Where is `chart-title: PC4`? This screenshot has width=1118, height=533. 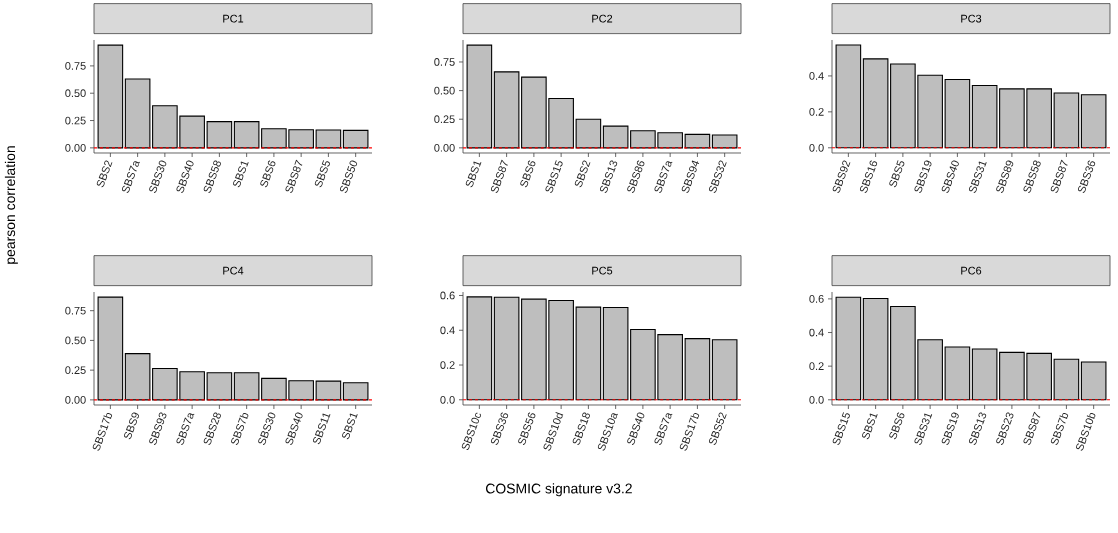
chart-title: PC4 is located at coordinates (233, 270).